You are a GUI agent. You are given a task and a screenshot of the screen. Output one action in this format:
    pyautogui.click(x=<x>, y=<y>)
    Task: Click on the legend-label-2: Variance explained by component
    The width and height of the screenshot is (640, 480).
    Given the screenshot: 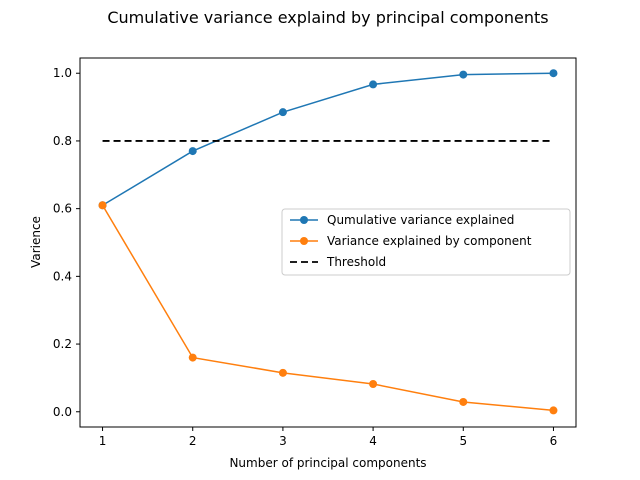 What is the action you would take?
    pyautogui.click(x=429, y=241)
    